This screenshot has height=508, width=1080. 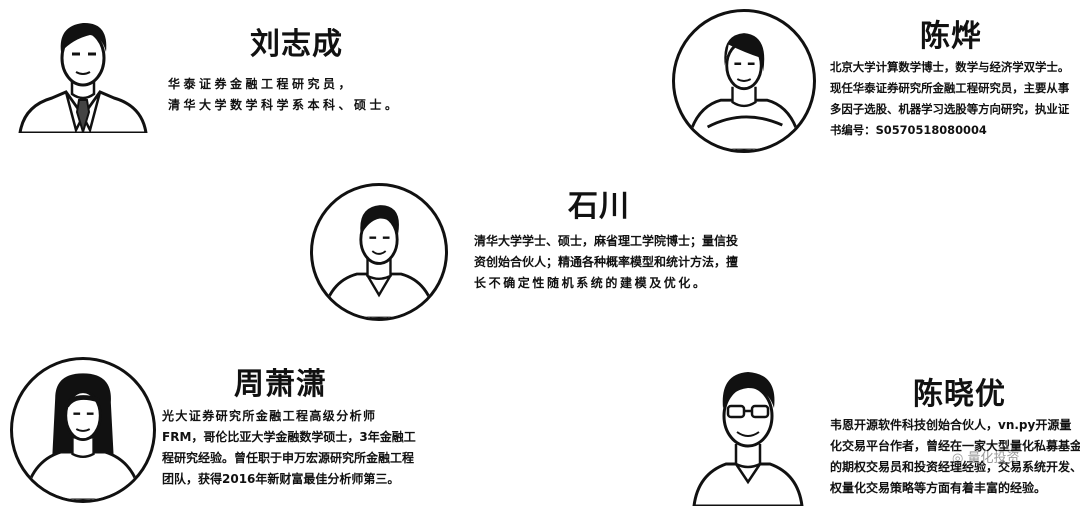 I want to click on portrait-chen-xiaoyou, so click(x=748, y=435).